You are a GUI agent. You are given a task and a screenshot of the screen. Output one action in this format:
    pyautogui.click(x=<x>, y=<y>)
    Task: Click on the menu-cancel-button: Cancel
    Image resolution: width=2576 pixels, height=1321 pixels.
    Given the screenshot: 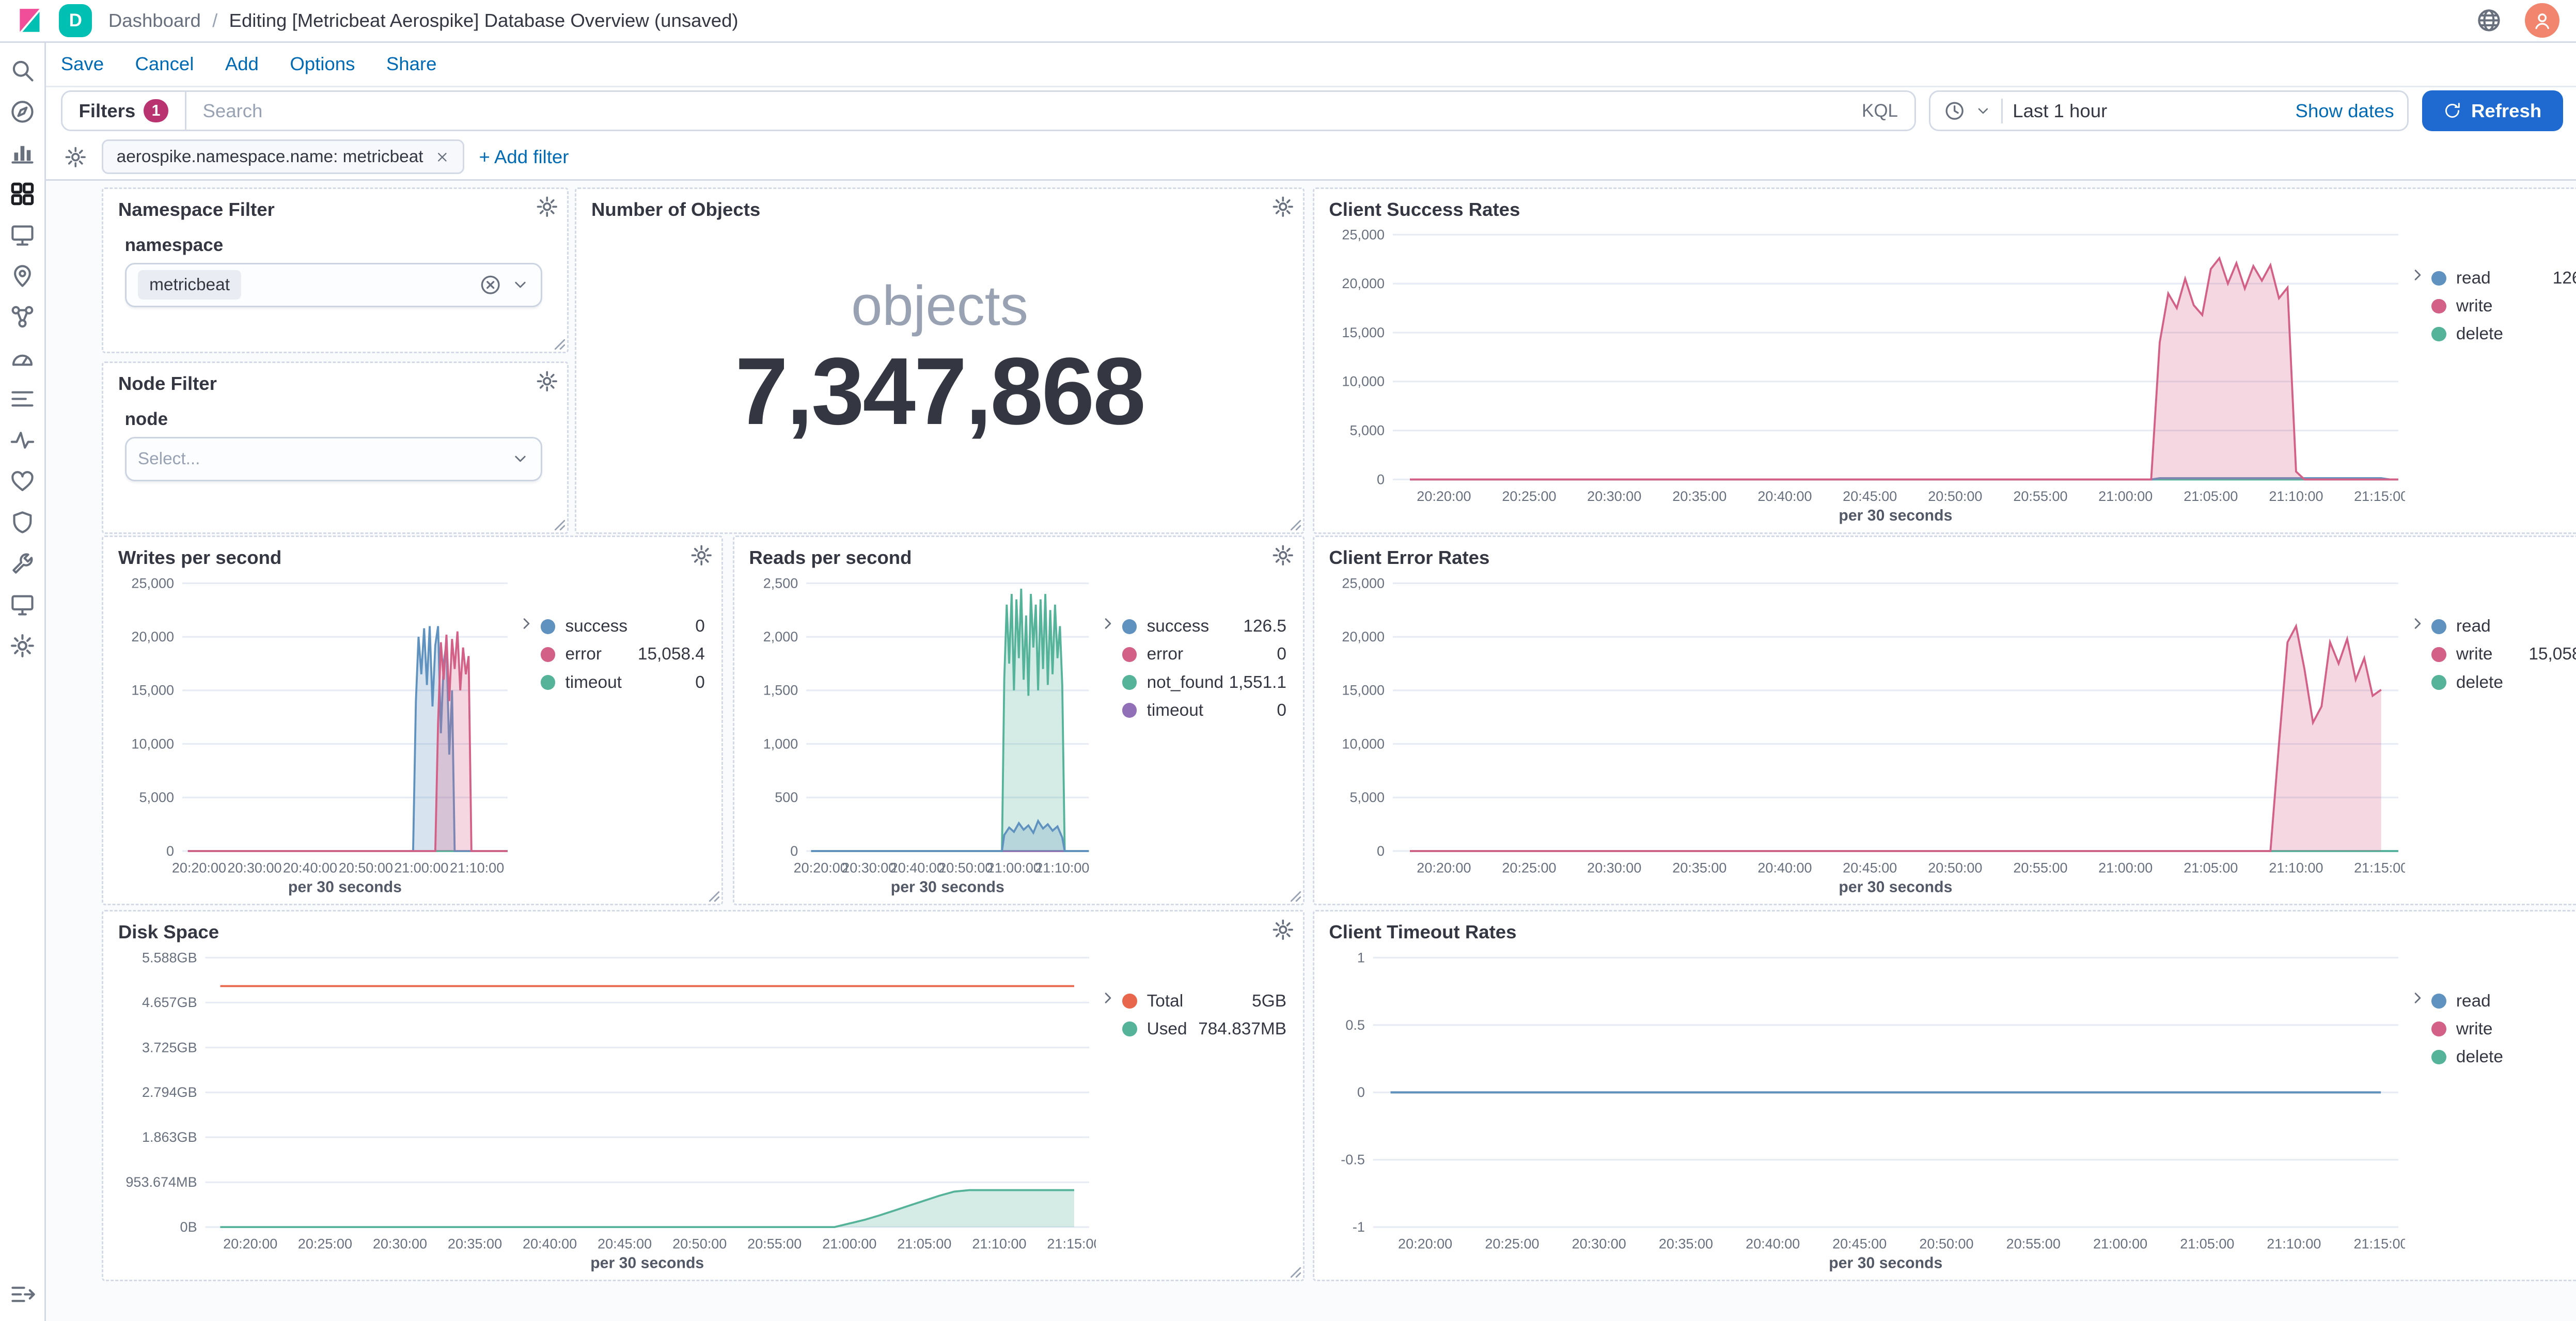 What is the action you would take?
    pyautogui.click(x=164, y=64)
    